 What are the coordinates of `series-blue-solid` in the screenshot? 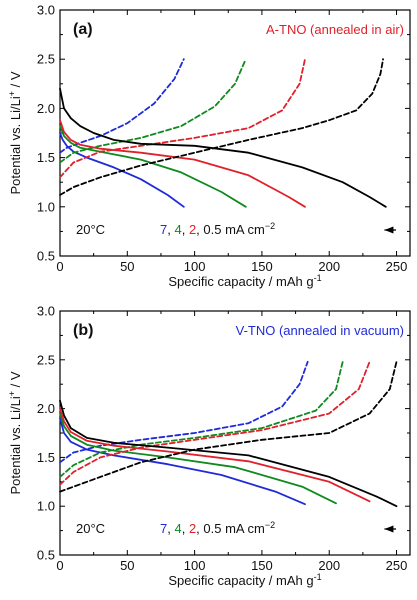 It's located at (182, 461).